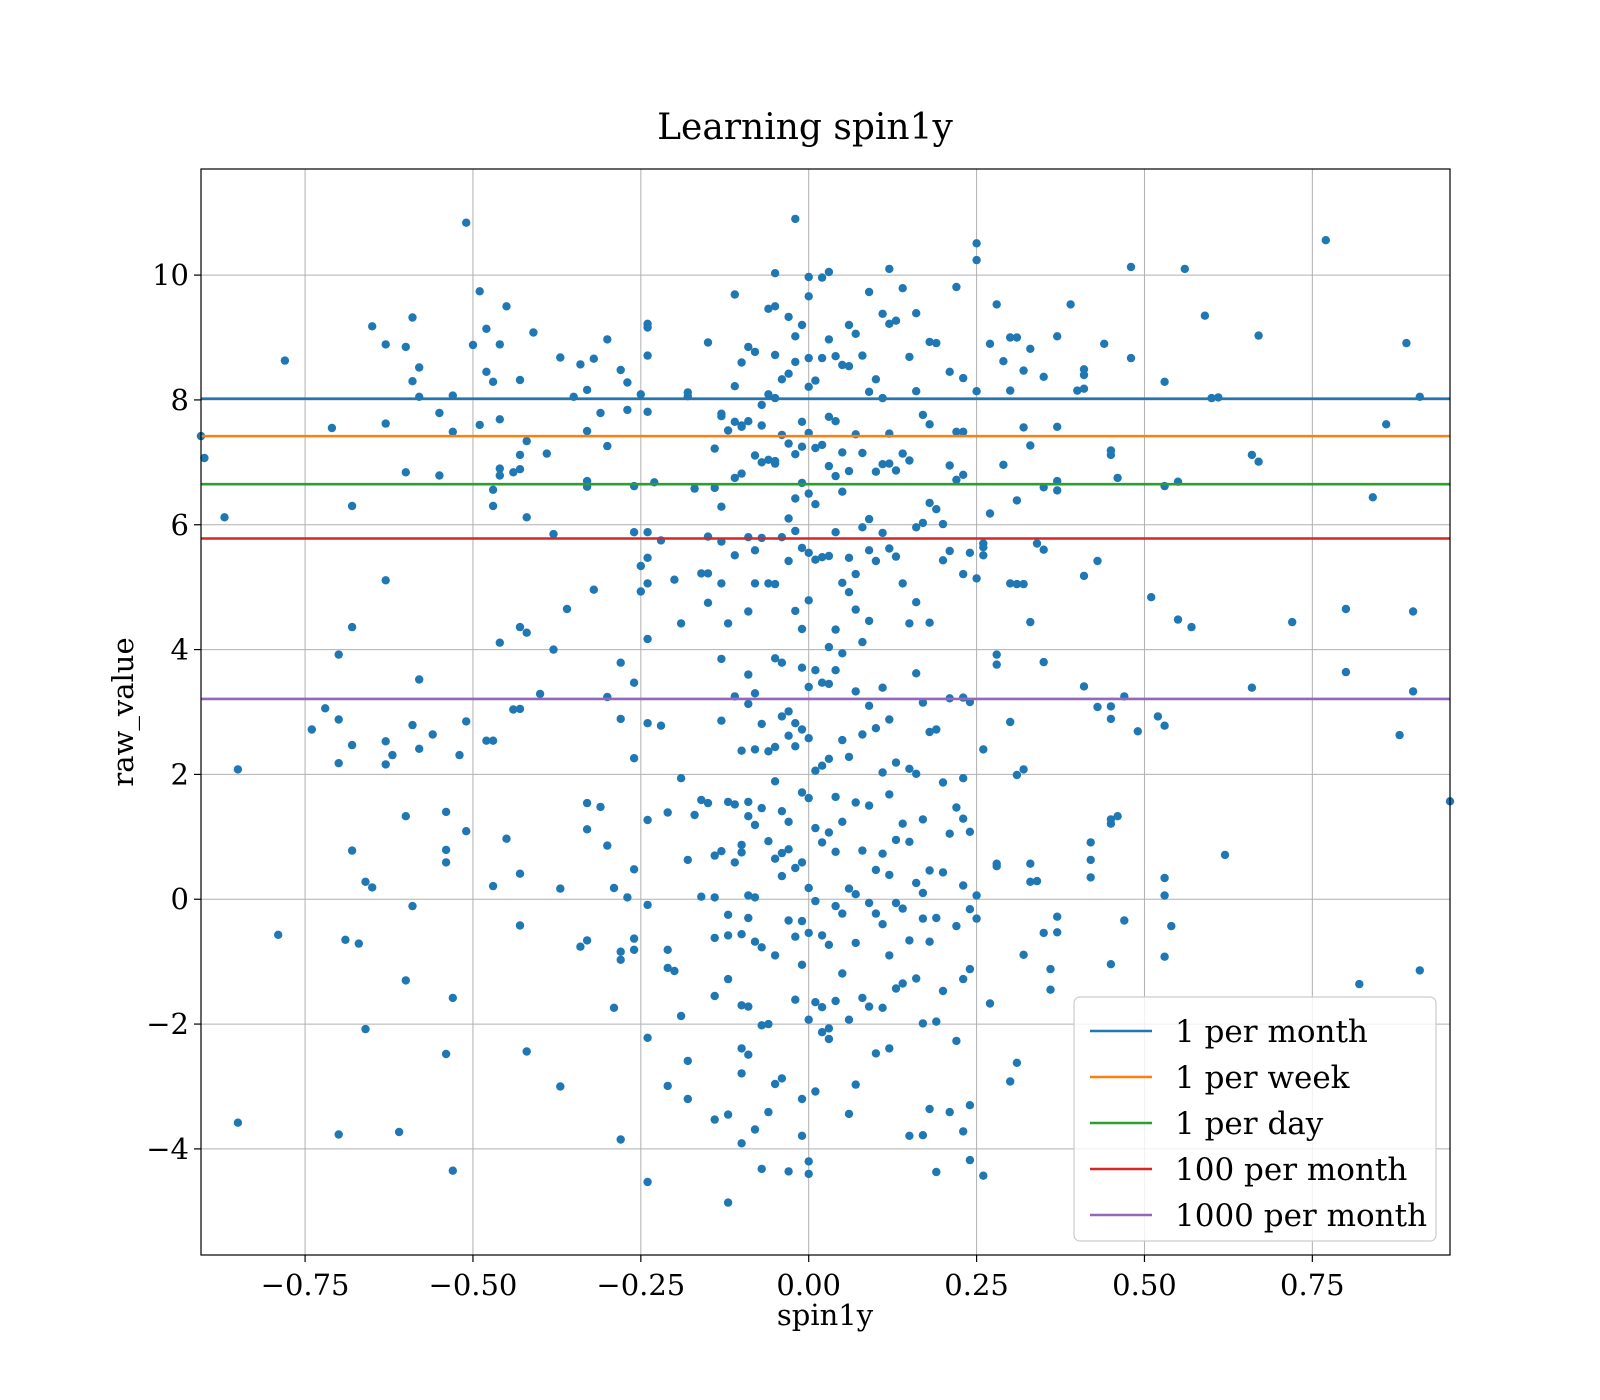 This screenshot has width=1600, height=1400. I want to click on x-tick-label: −0.50, so click(473, 1285).